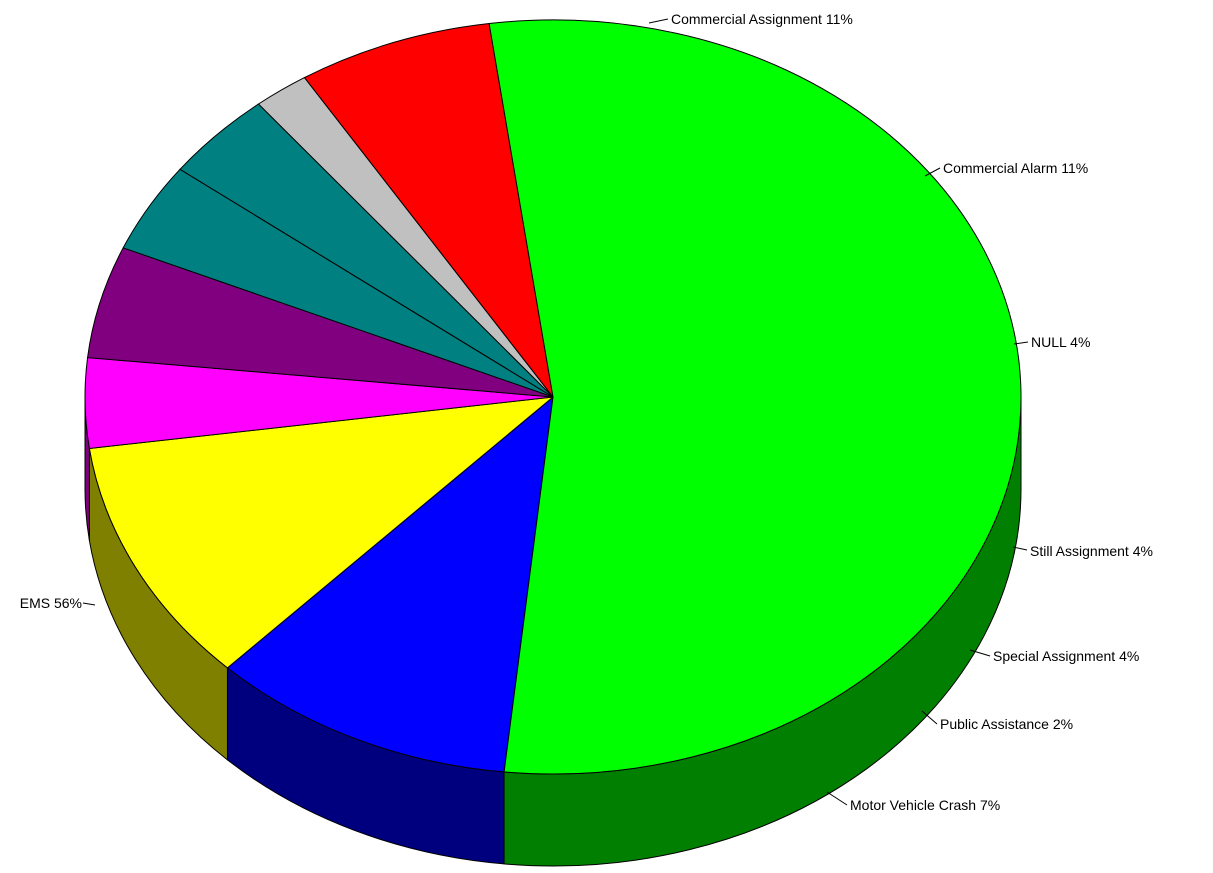 The image size is (1213, 873). I want to click on slice-label-commercial-alarm-11: Commercial Alarm 11%, so click(1015, 168).